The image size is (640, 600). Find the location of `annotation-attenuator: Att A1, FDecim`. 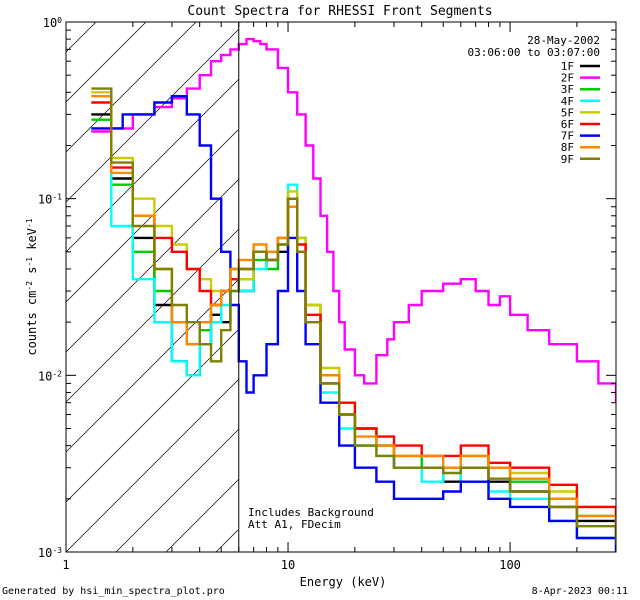

annotation-attenuator: Att A1, FDecim is located at coordinates (294, 524).